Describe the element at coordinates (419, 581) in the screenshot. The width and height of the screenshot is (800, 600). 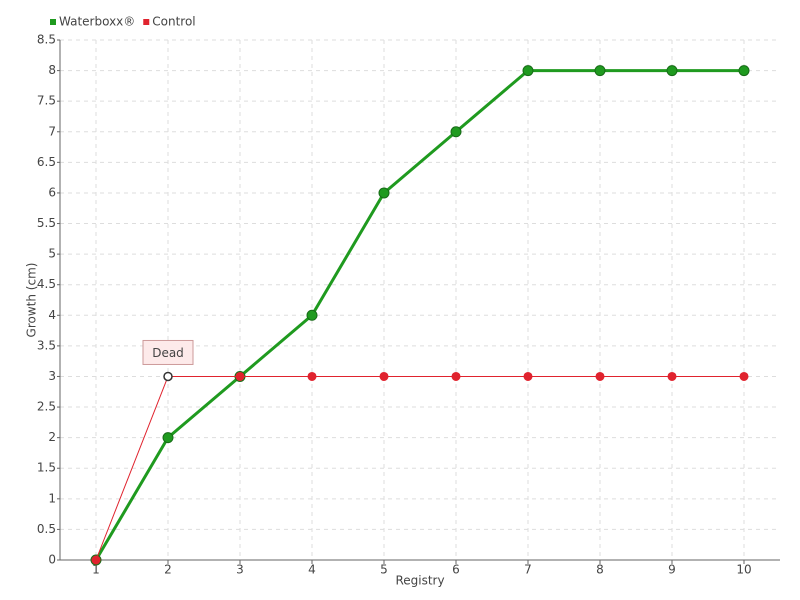
I see `x-axis-label: Registry` at that location.